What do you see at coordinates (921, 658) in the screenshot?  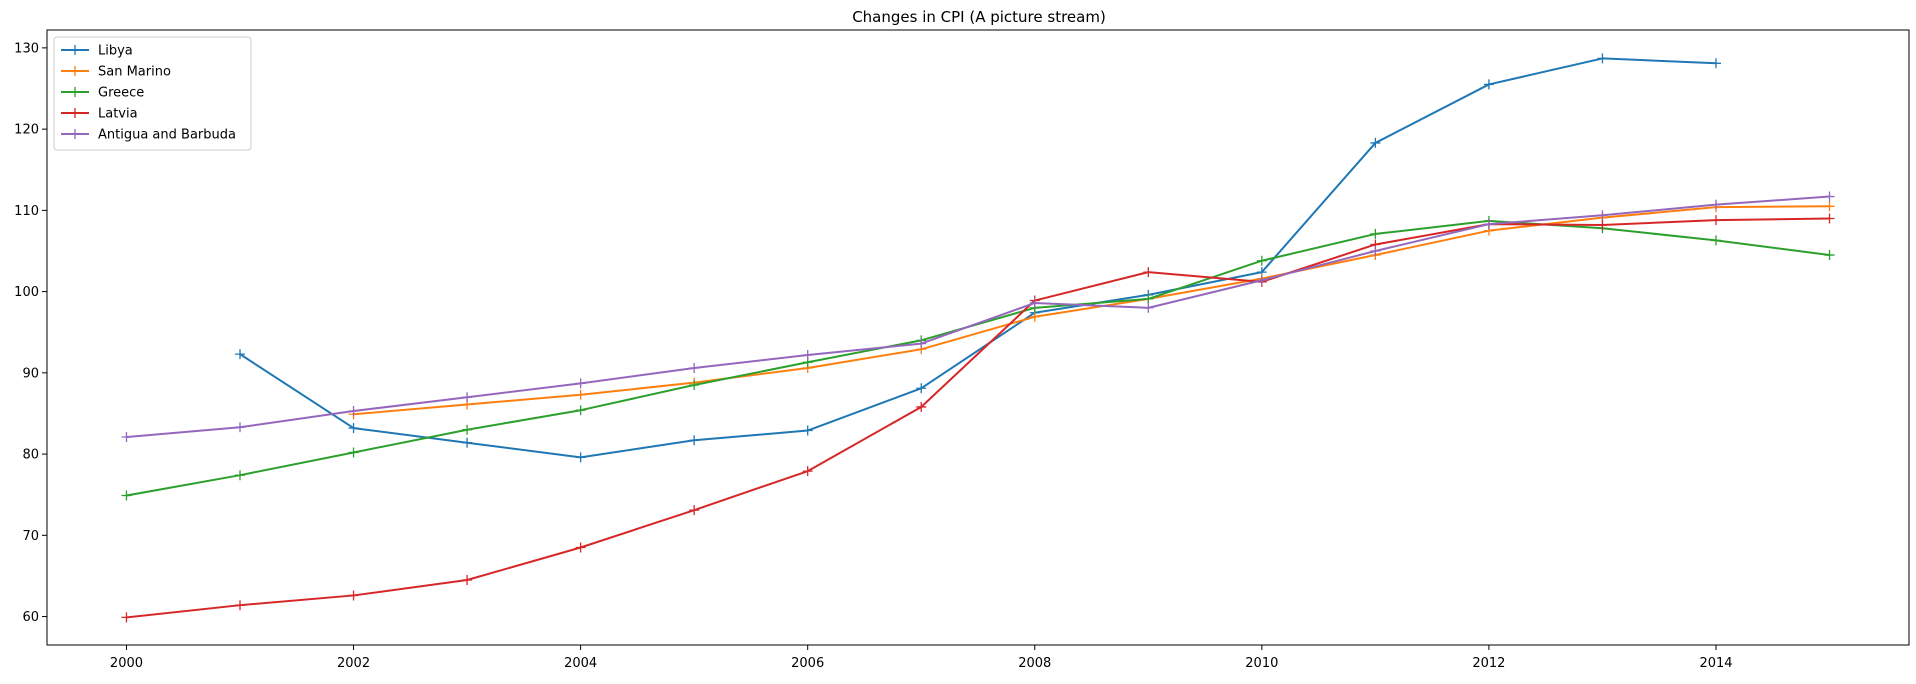 I see `x-axis: 2000 2002 2004 2006 2008 2010 2012 2014` at bounding box center [921, 658].